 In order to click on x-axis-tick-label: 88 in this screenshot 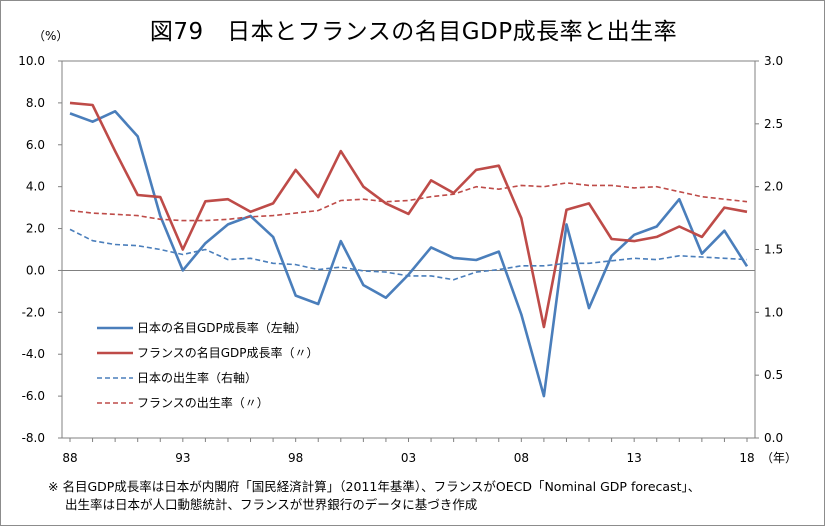, I will do `click(69, 458)`.